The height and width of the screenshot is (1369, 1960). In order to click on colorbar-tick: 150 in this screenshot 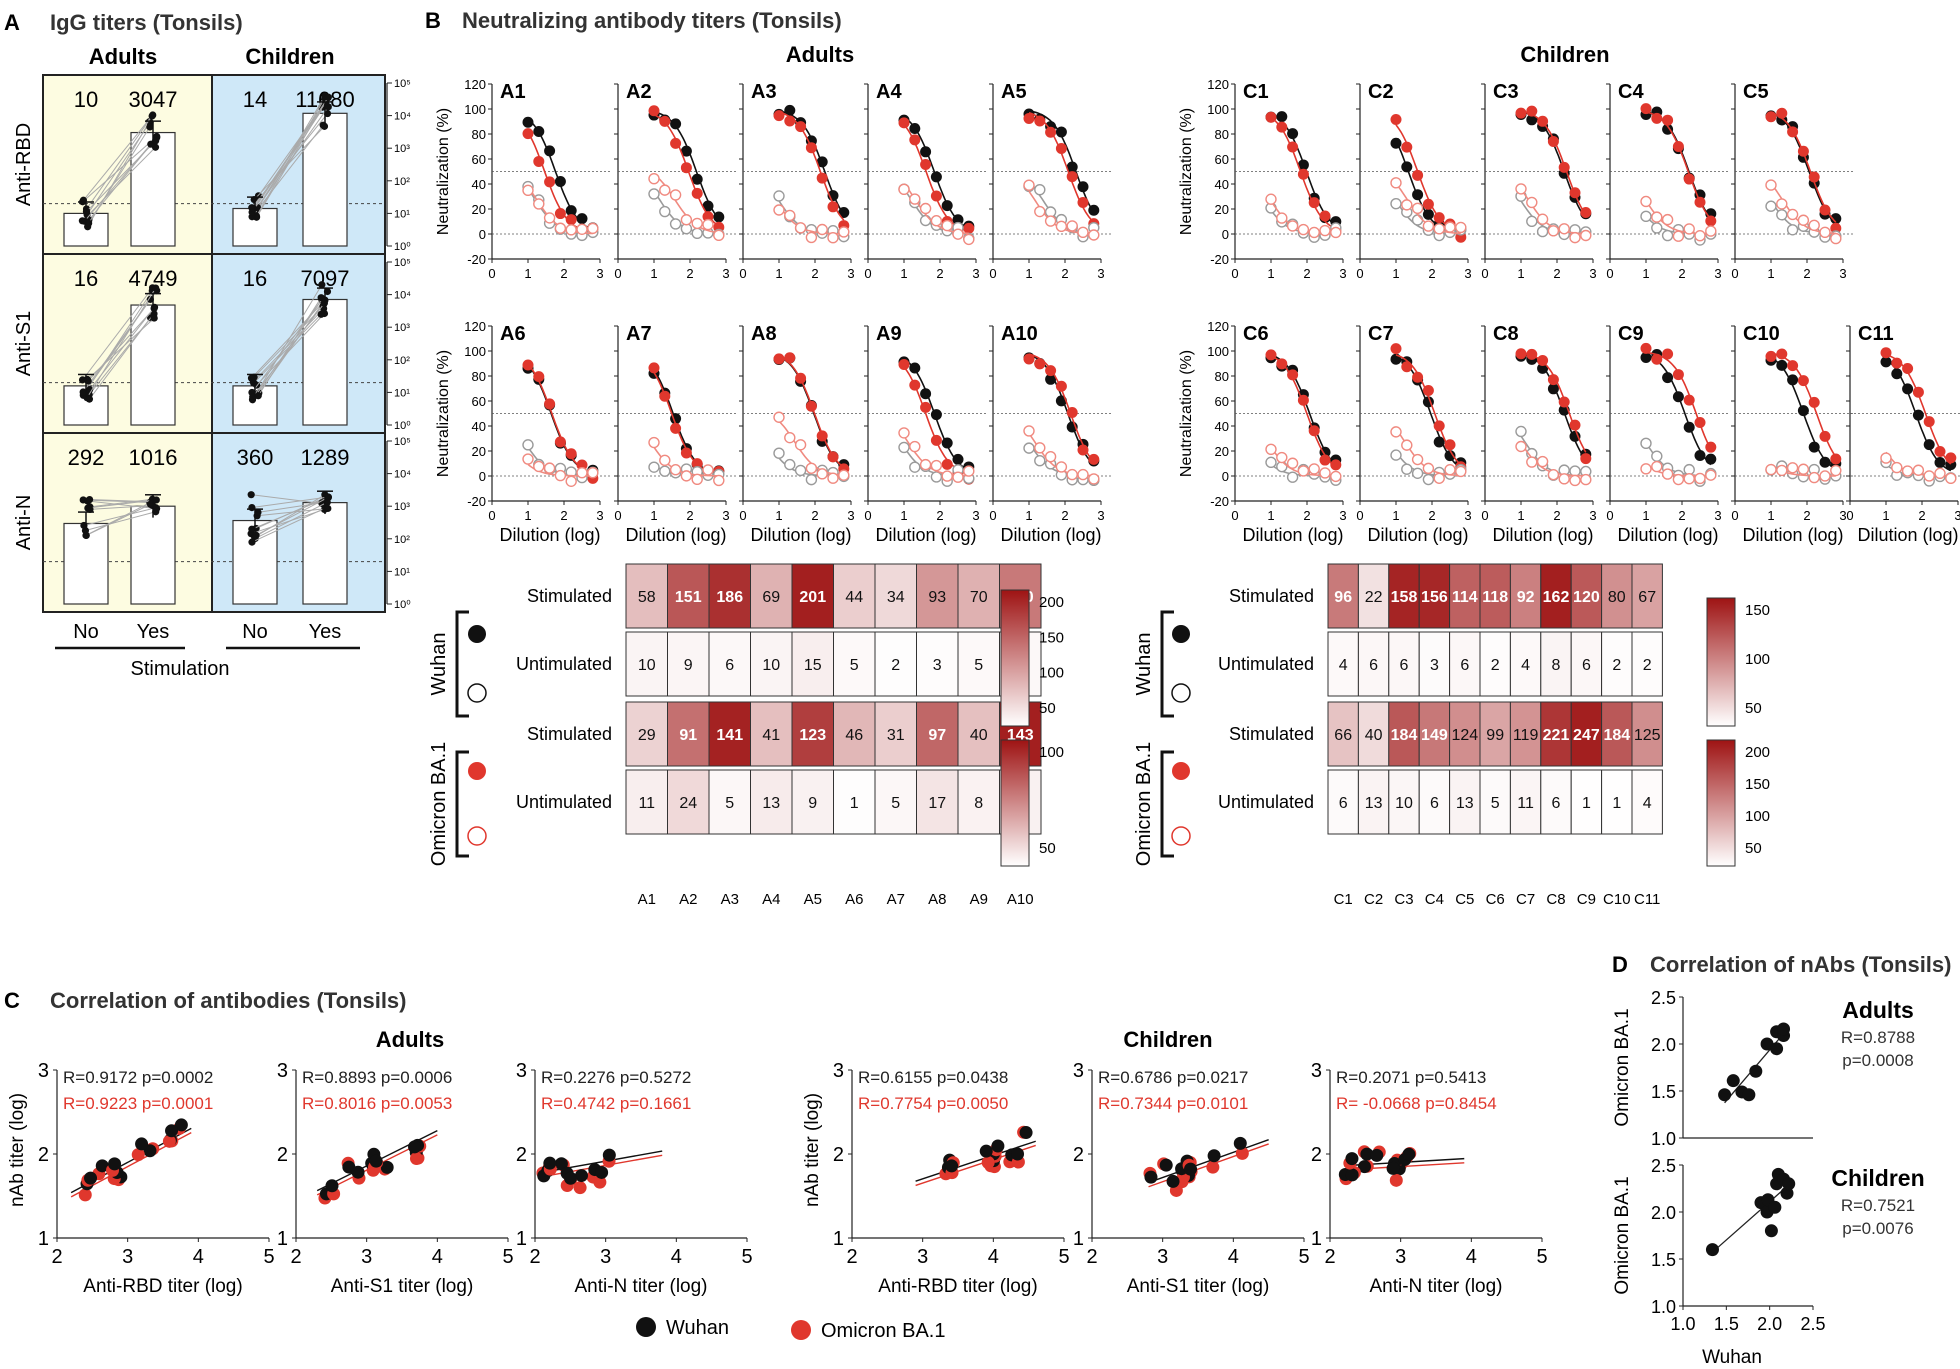, I will do `click(1757, 610)`.